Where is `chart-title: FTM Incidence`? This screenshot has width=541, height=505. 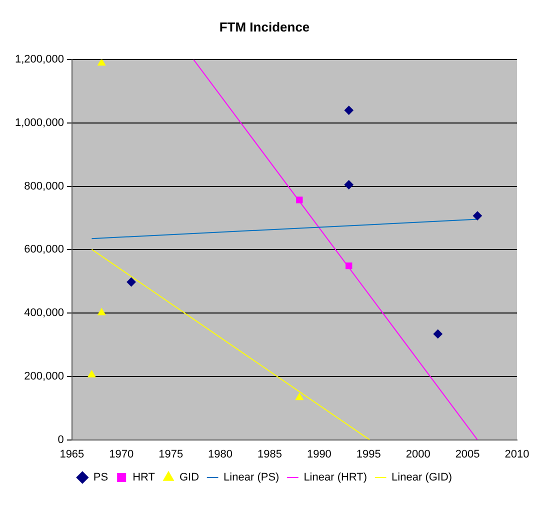
chart-title: FTM Incidence is located at coordinates (264, 26).